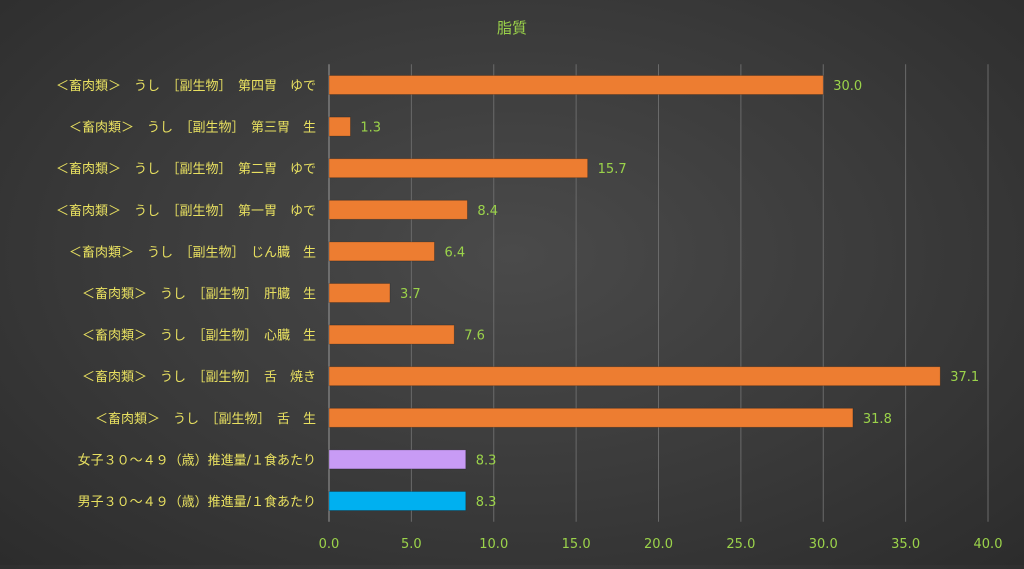 The width and height of the screenshot is (1024, 569). What do you see at coordinates (205, 419) in the screenshot?
I see `category-label: ＜畜肉類＞ うし ［副生物］ 舌 生` at bounding box center [205, 419].